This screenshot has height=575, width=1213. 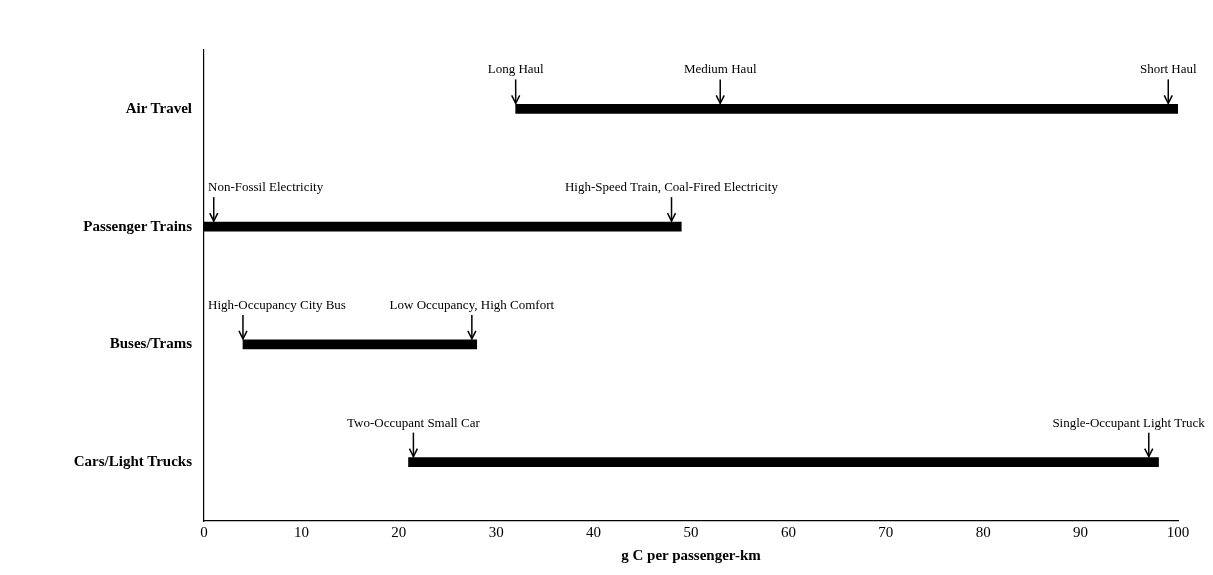 I want to click on y-tick-label: Cars/Light Trucks, so click(x=133, y=461).